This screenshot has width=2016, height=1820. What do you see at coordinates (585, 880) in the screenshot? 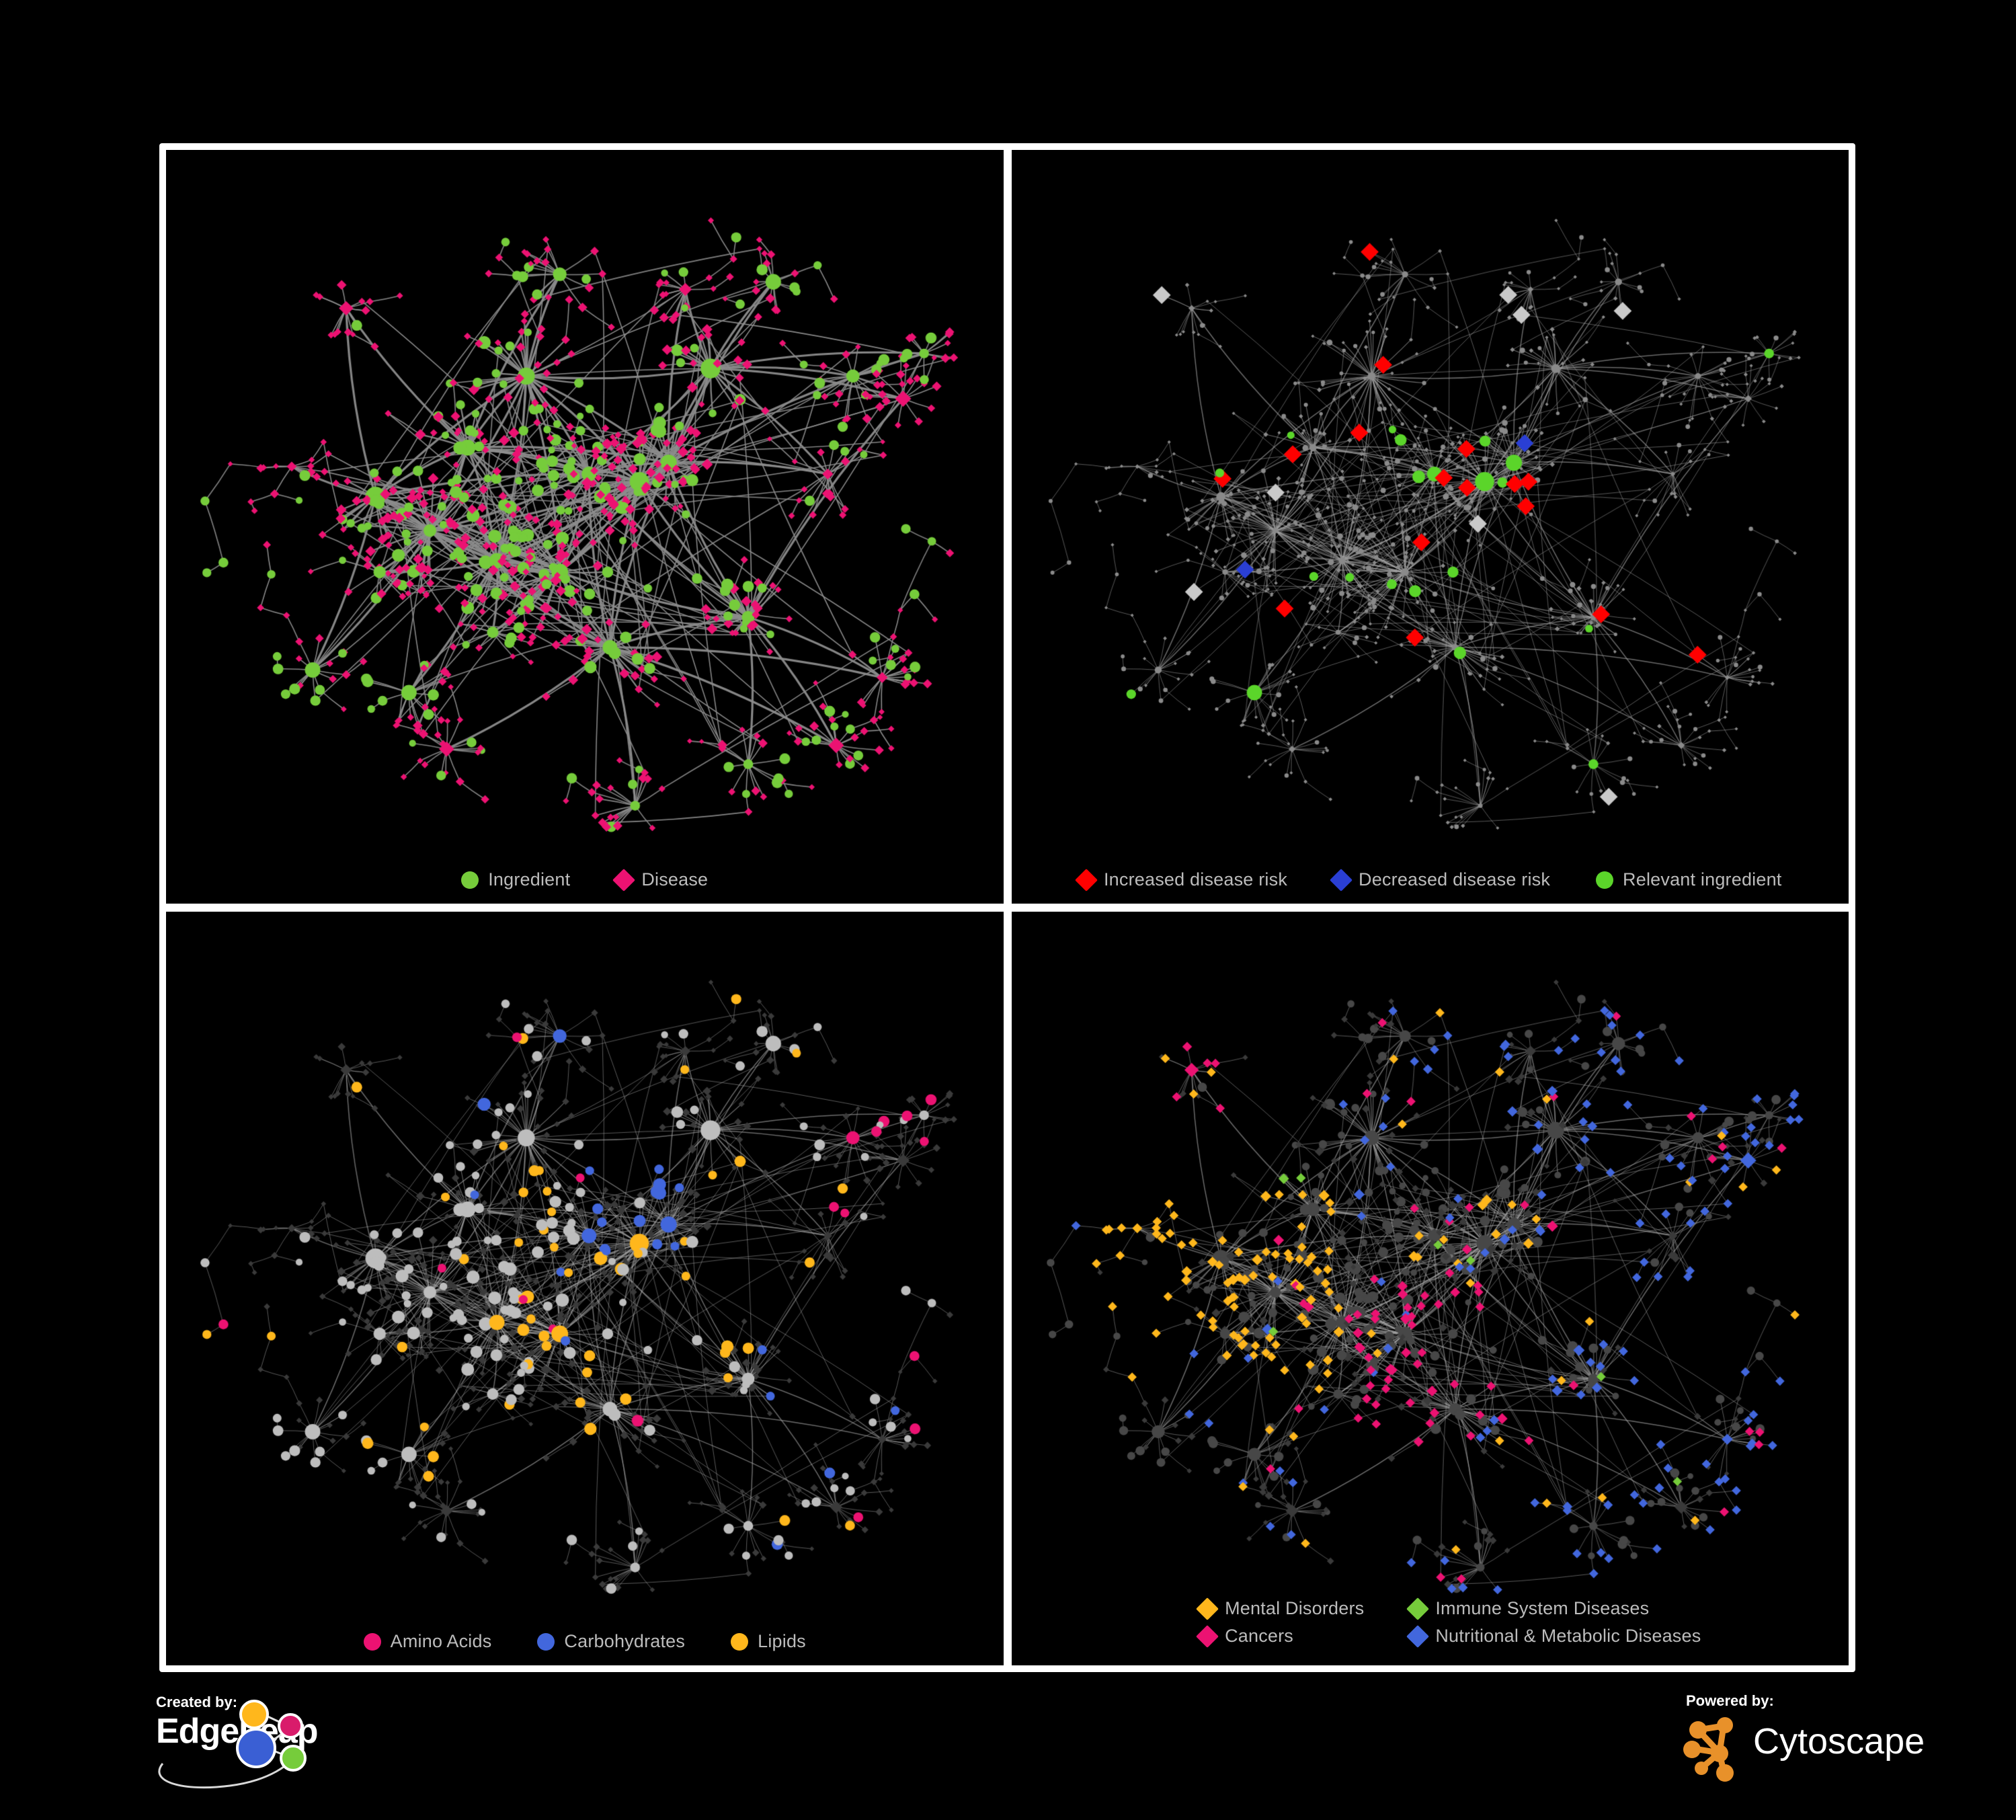
I see `legend-ingredient-disease: Ingredient Disease` at bounding box center [585, 880].